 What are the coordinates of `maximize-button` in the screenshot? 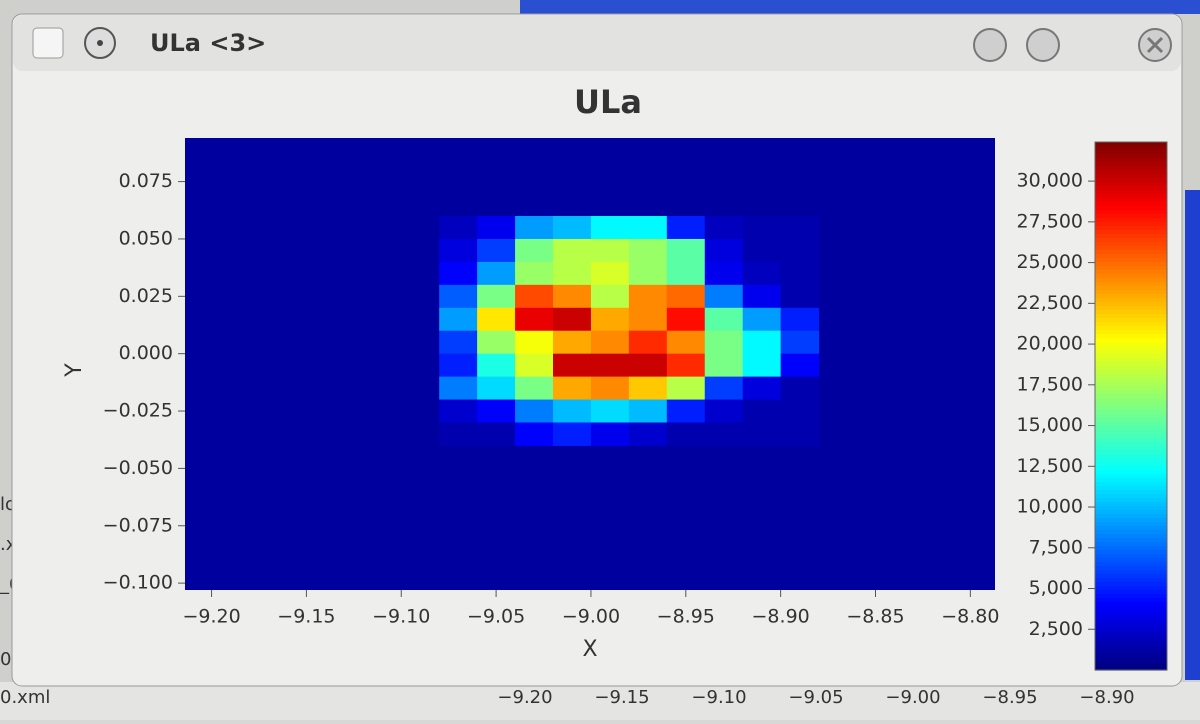 It's located at (1043, 45).